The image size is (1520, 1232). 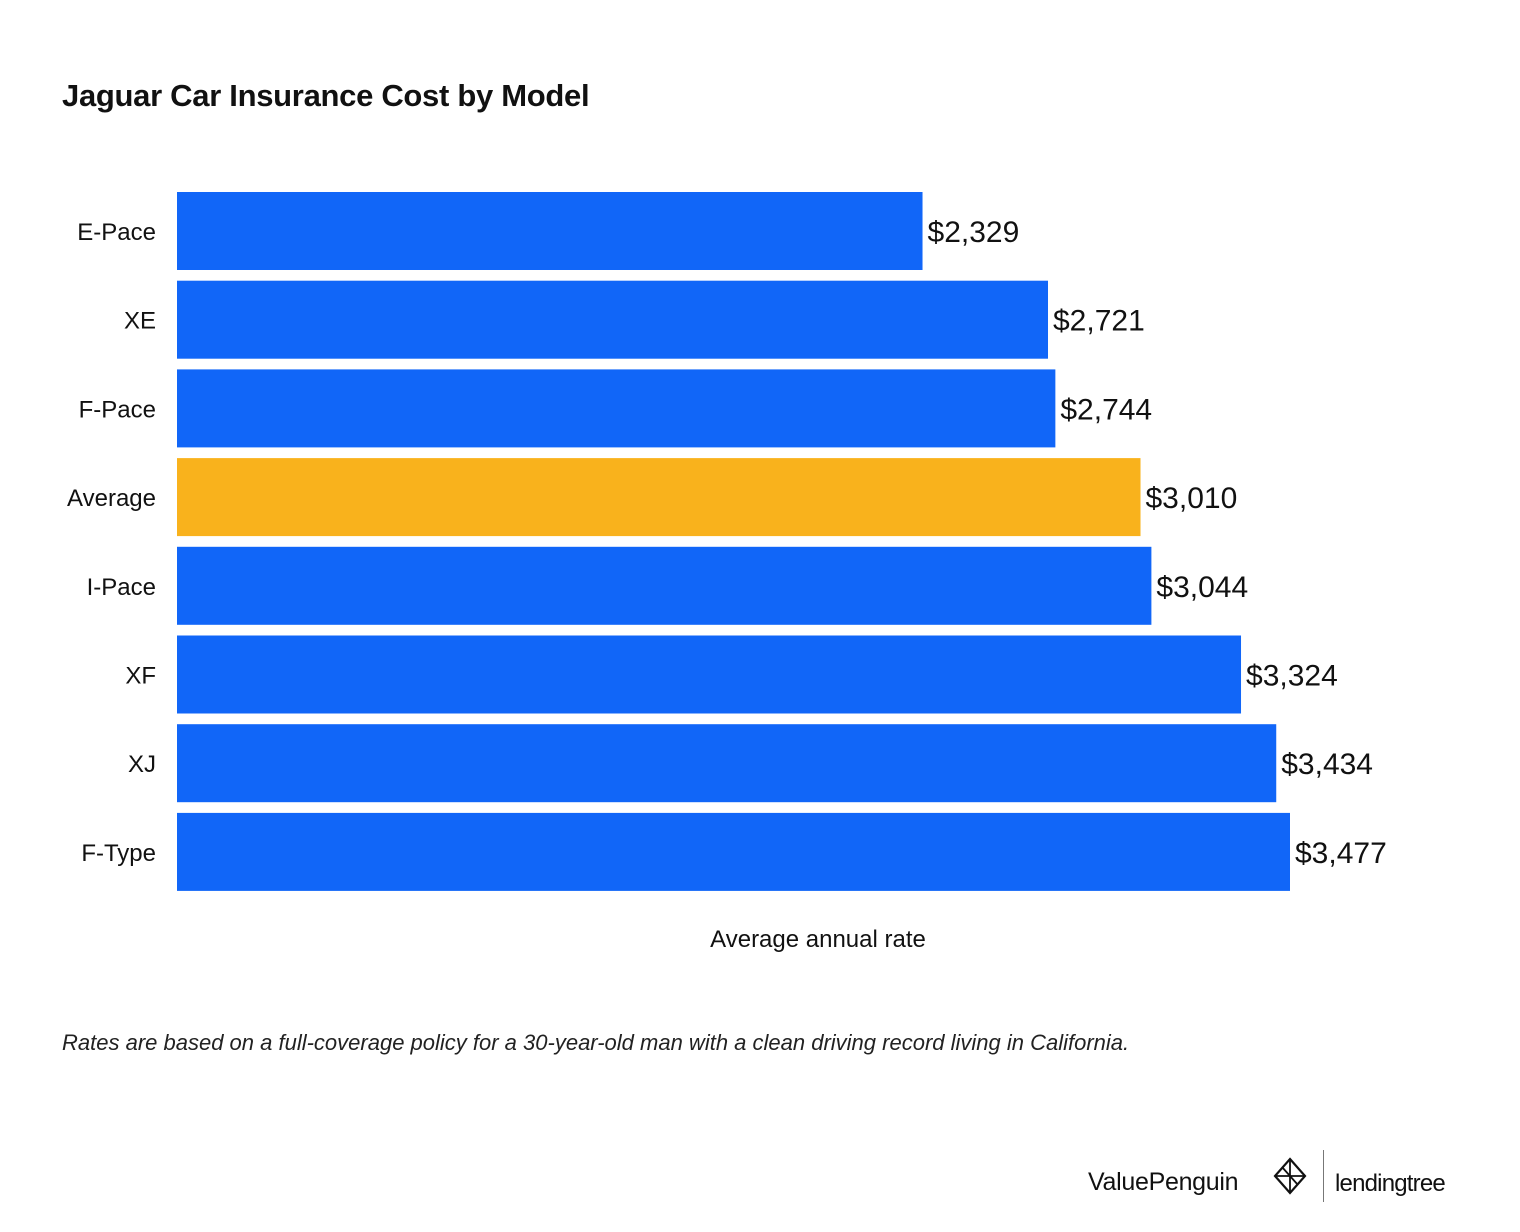 I want to click on value-label-f-type: $3,477, so click(x=1341, y=853).